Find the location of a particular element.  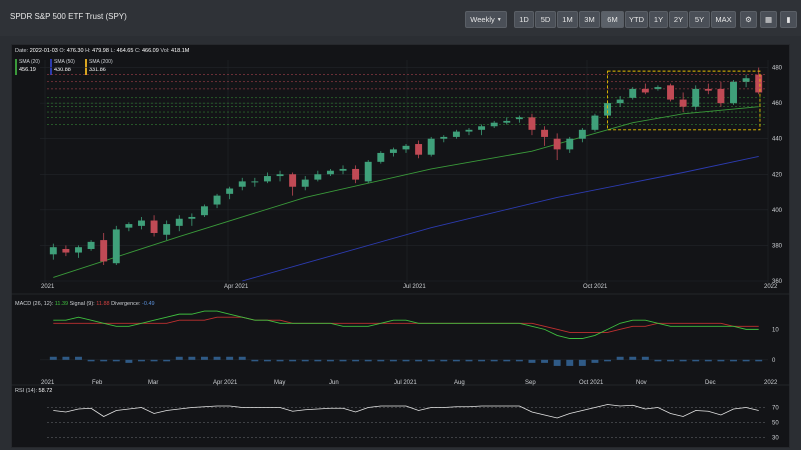

time-axis-label: Jul 2021 is located at coordinates (414, 287).